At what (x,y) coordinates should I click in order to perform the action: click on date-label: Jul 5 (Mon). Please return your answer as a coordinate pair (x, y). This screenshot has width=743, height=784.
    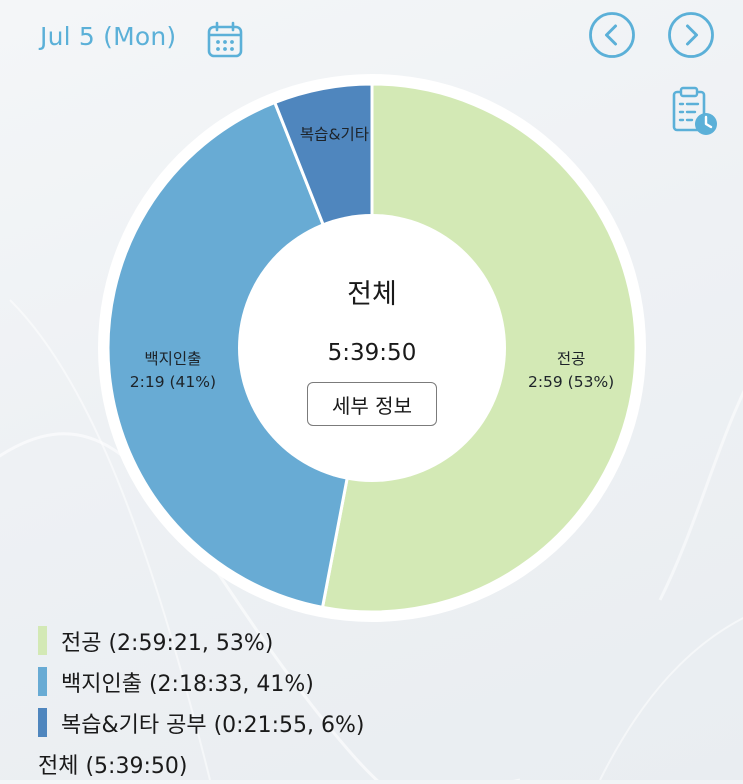
    Looking at the image, I should click on (108, 36).